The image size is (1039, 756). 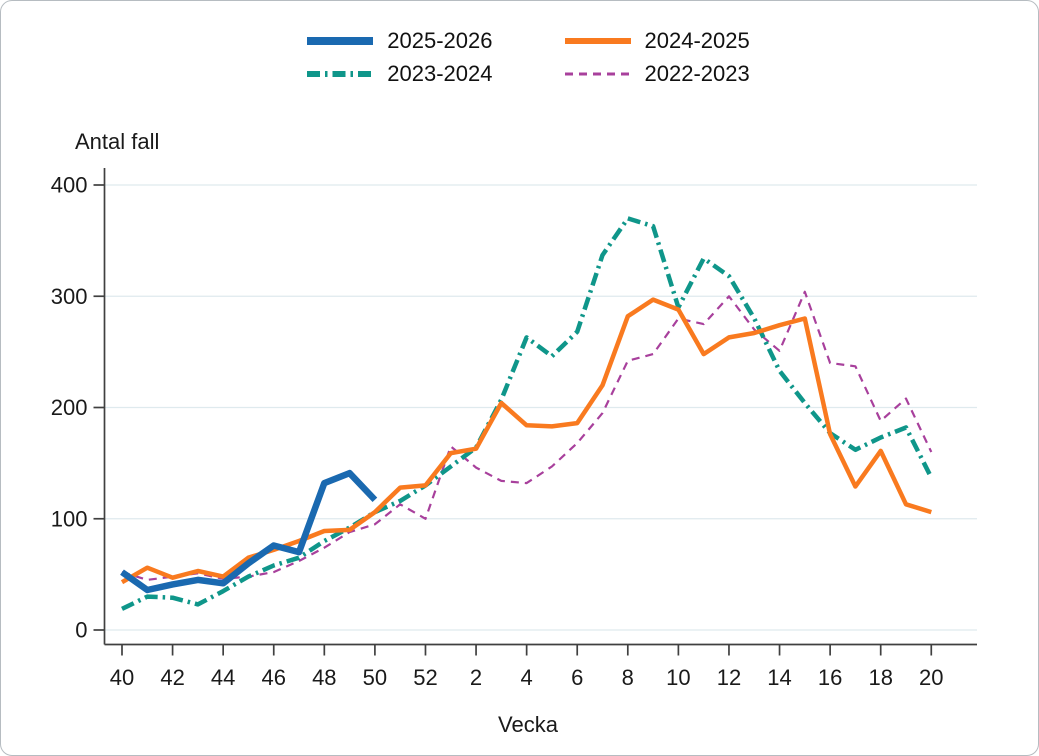 What do you see at coordinates (597, 74) in the screenshot?
I see `legend-line-swatch-2022-2023` at bounding box center [597, 74].